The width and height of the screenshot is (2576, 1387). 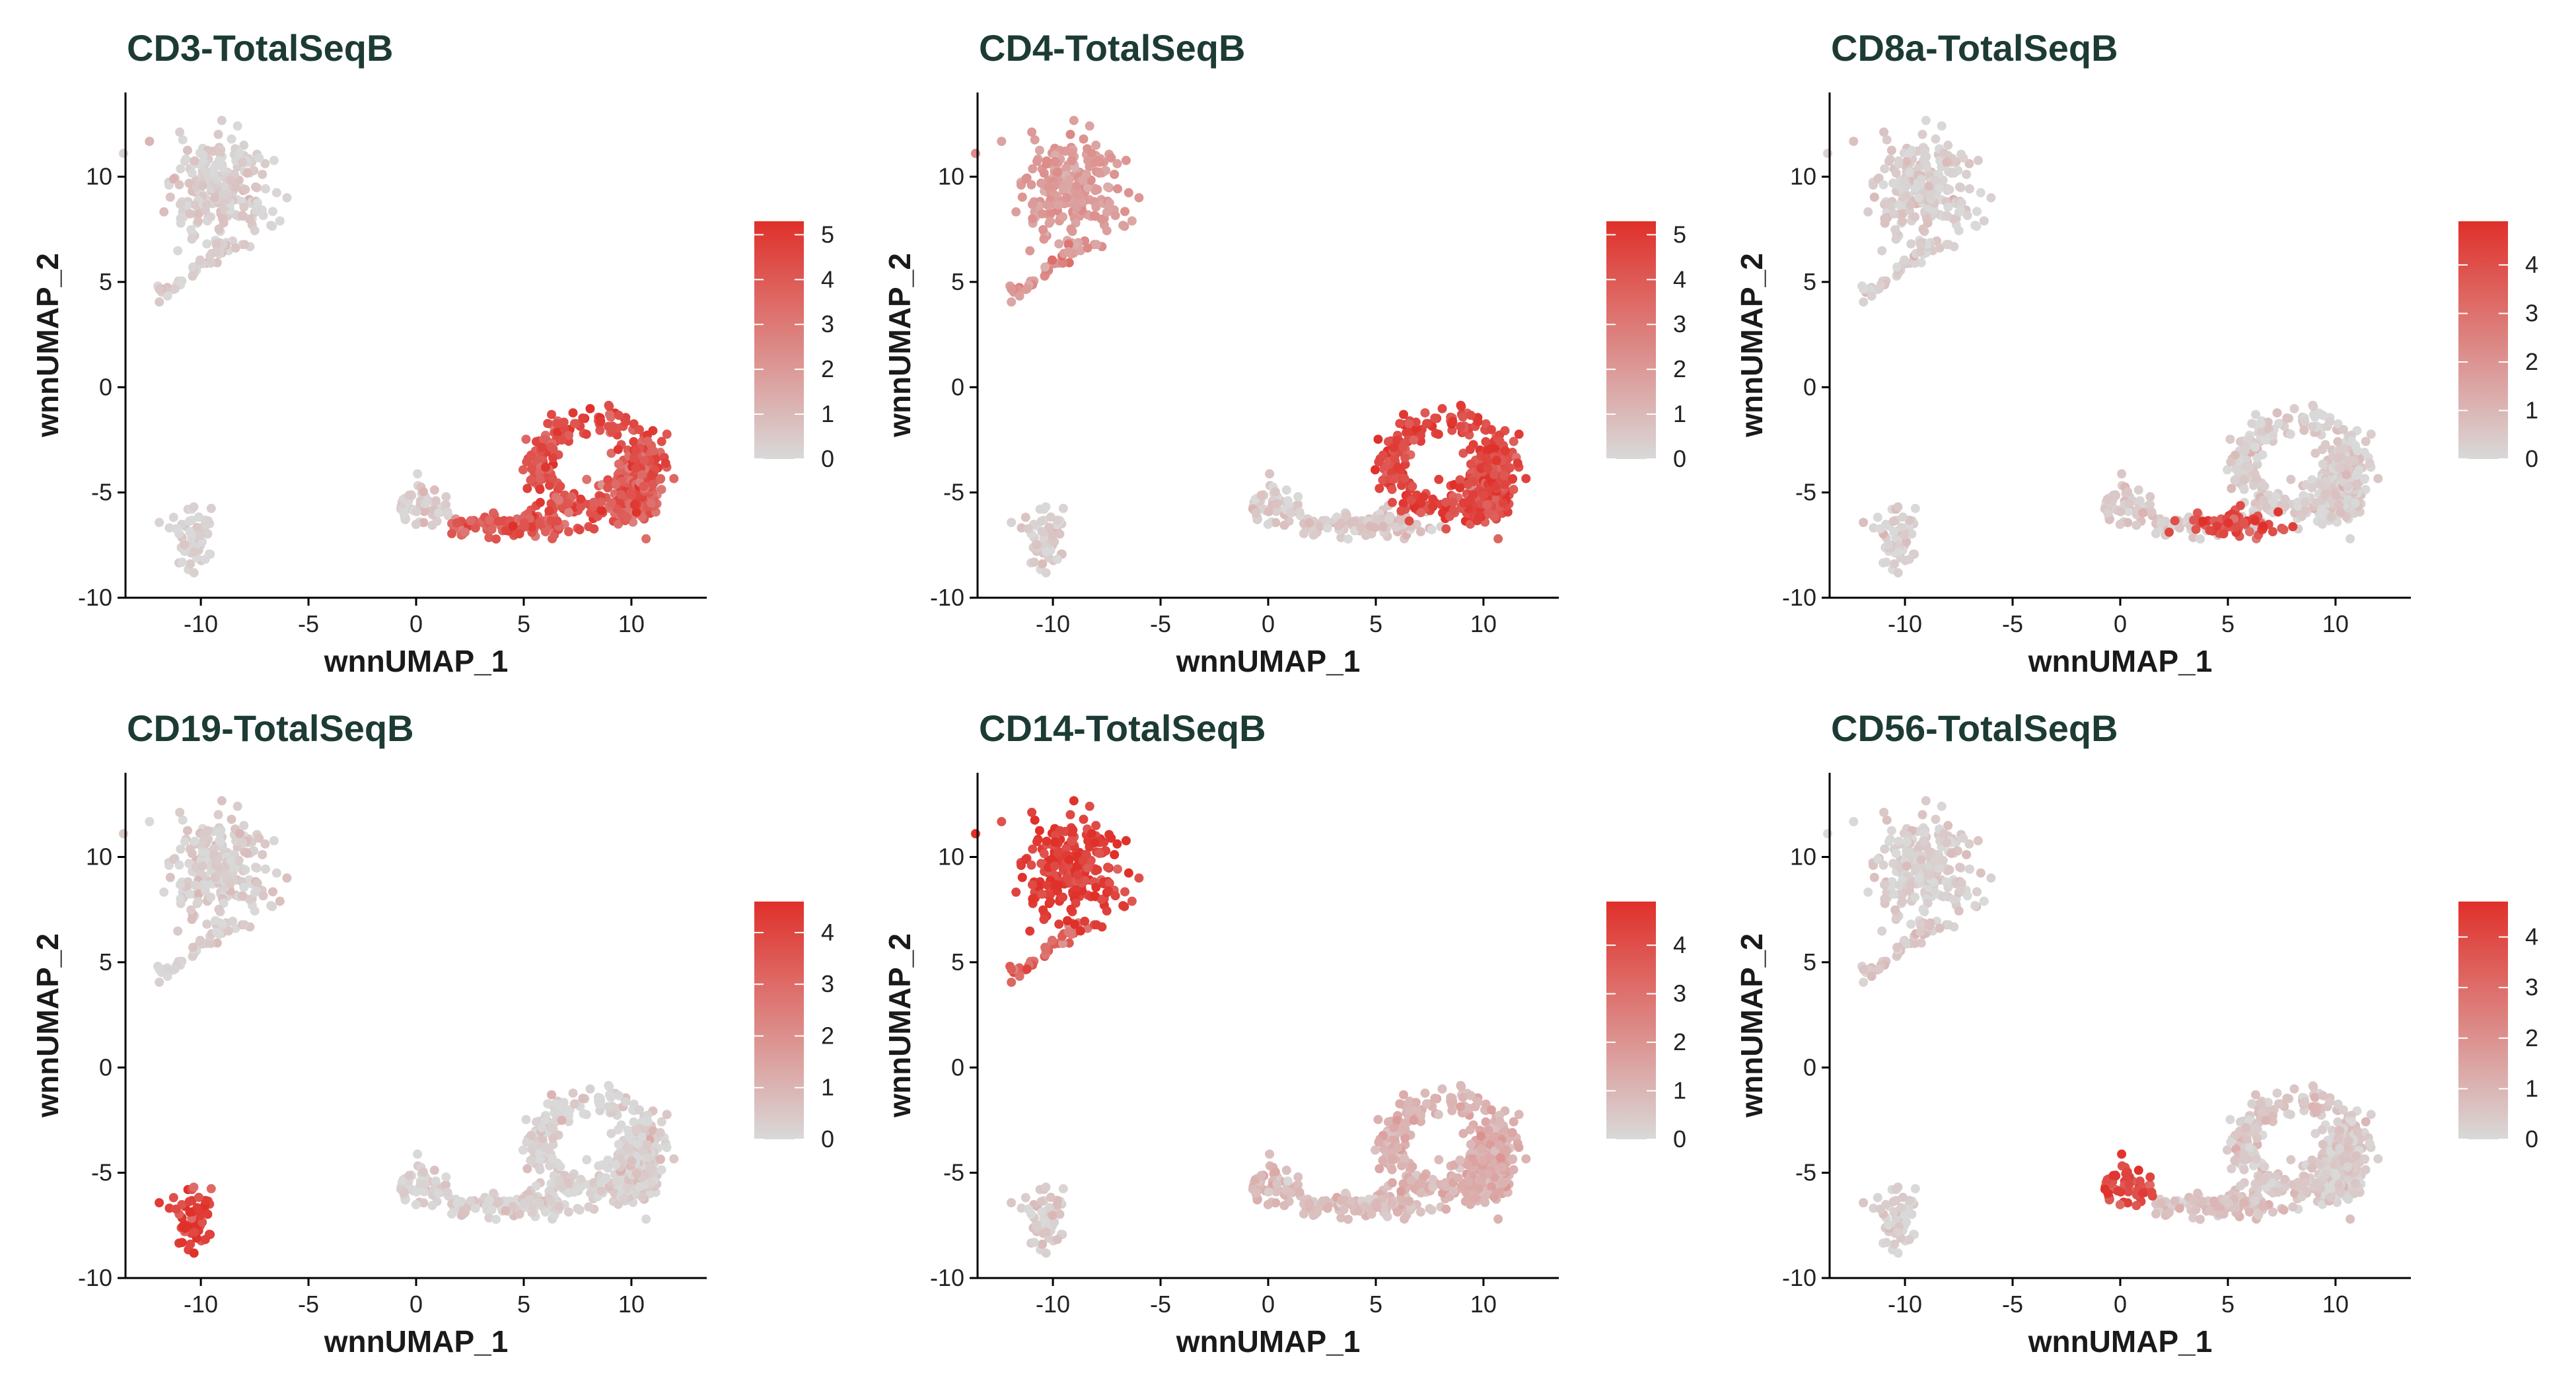 What do you see at coordinates (524, 1304) in the screenshot?
I see `x-tick-label: 5` at bounding box center [524, 1304].